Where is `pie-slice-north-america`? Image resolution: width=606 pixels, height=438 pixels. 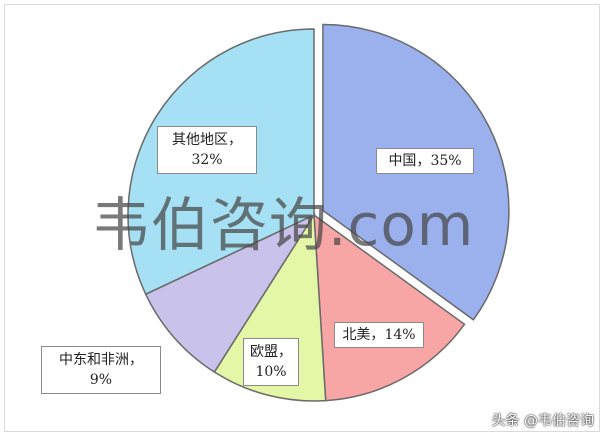
pie-slice-north-america is located at coordinates (389, 307).